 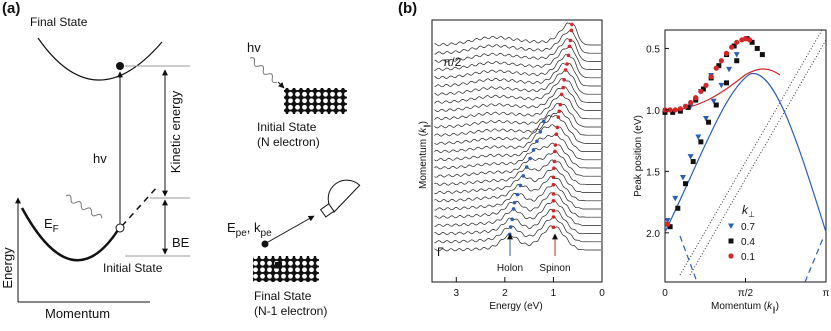 I want to click on red-curve, so click(x=722, y=90).